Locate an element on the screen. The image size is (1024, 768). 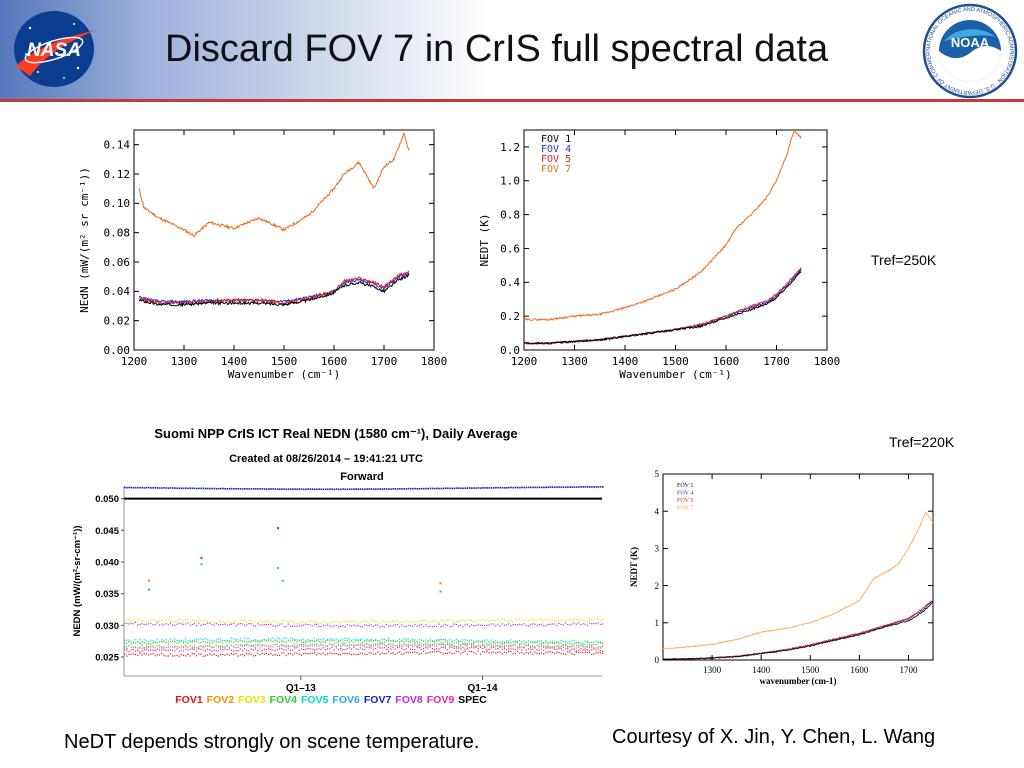
legend-entry-fov1: FOV1 is located at coordinates (189, 700).